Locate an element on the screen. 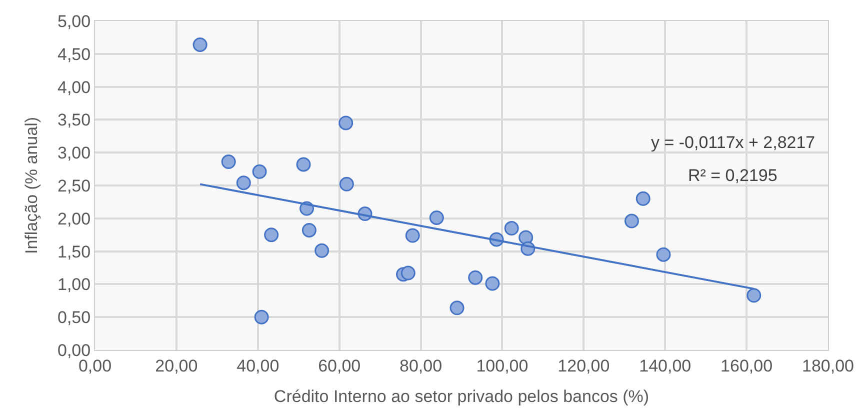 The image size is (866, 414). x-tick-label: 60,00 is located at coordinates (339, 366).